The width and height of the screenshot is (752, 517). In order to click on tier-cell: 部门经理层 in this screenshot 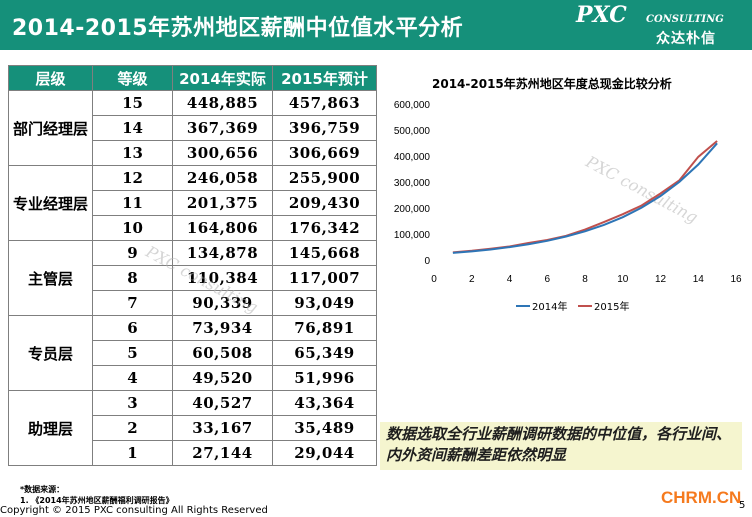, I will do `click(50, 128)`.